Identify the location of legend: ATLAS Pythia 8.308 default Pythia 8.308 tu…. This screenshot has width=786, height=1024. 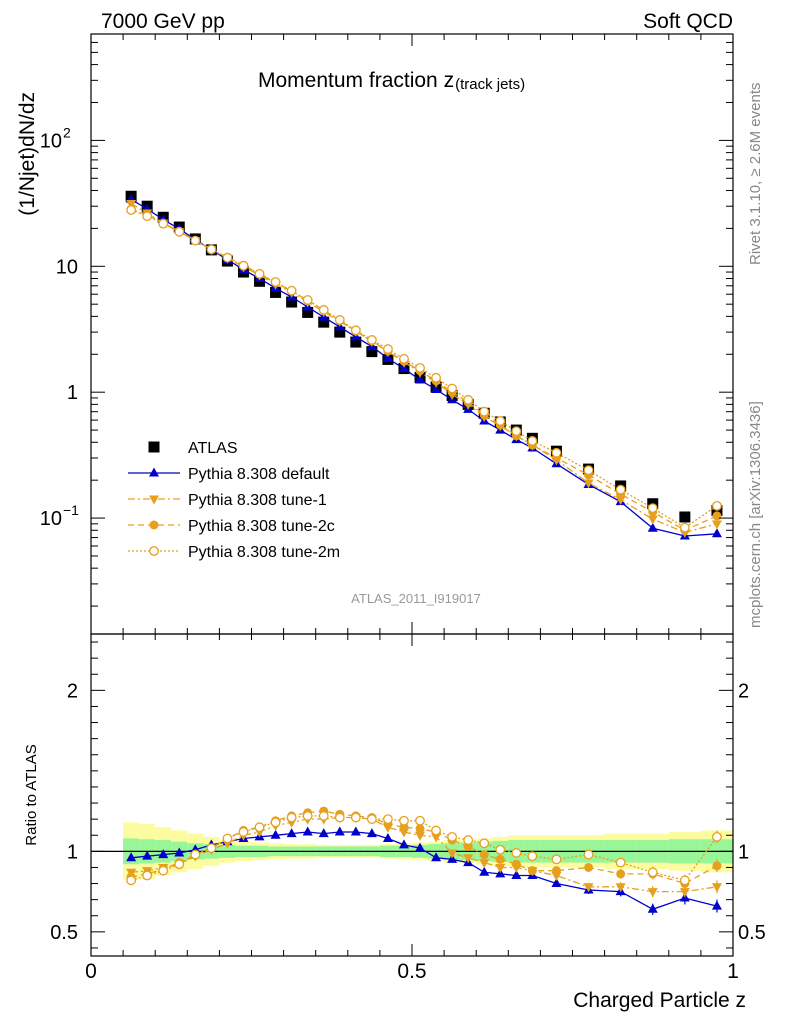
(234, 500).